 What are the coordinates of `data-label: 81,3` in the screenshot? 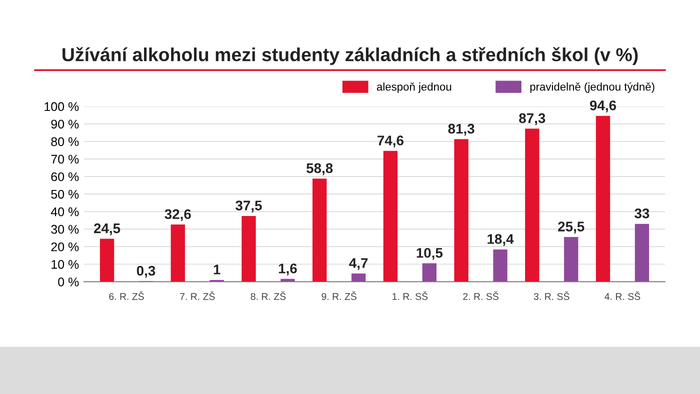 It's located at (461, 130).